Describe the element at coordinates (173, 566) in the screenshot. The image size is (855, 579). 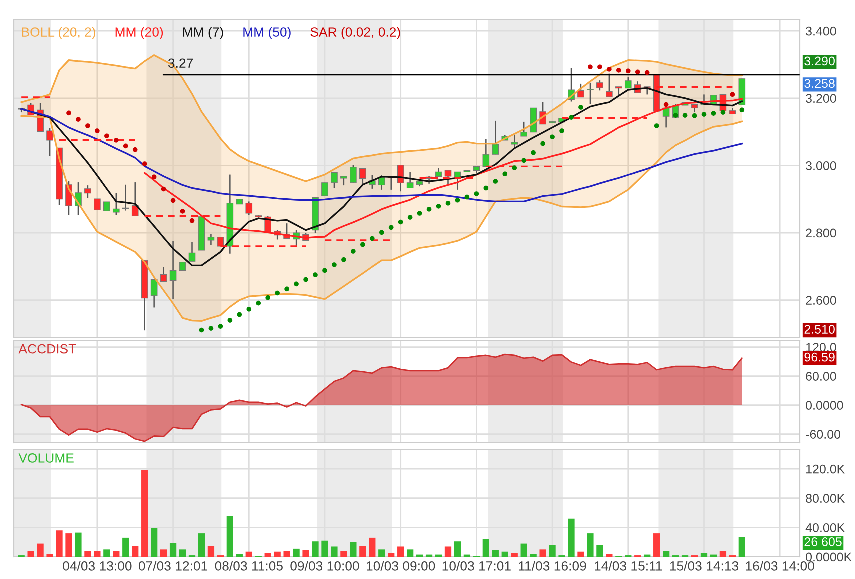
I see `x-tick-label: 07/03 12:01` at that location.